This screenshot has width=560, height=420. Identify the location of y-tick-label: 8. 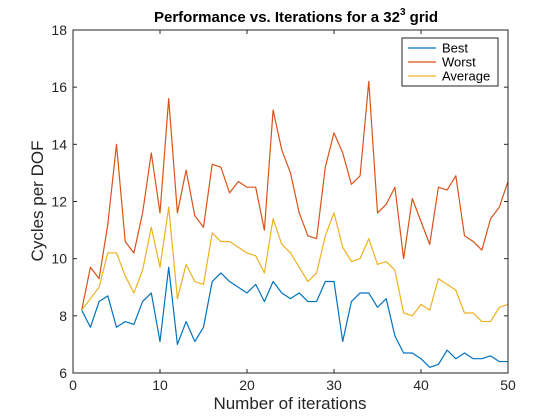
(63, 316).